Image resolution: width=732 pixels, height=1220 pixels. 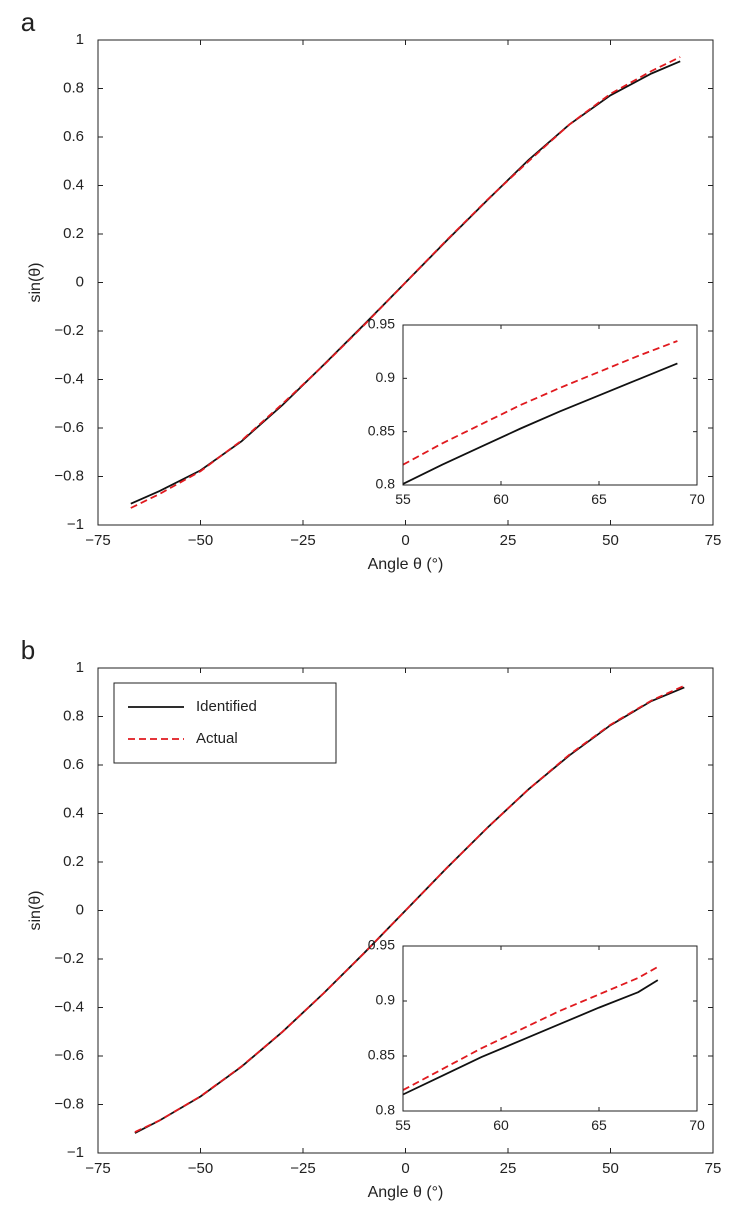 I want to click on legend-box, so click(x=225, y=723).